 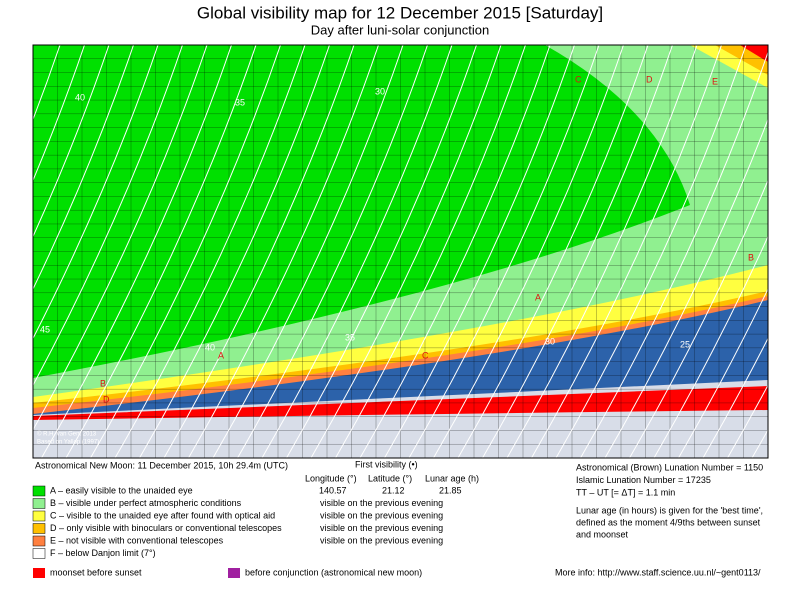 What do you see at coordinates (45, 329) in the screenshot?
I see `contour-label: 45` at bounding box center [45, 329].